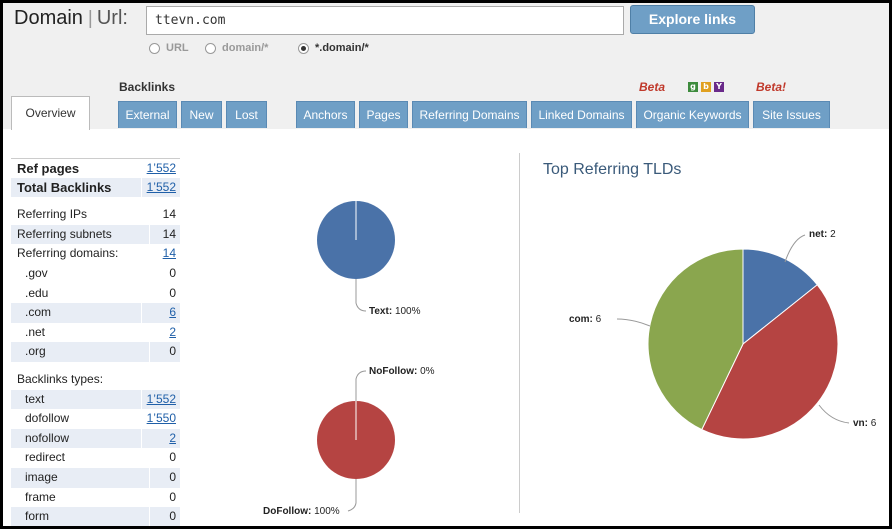  Describe the element at coordinates (76, 254) in the screenshot. I see `stat-label: Referring domains:` at that location.